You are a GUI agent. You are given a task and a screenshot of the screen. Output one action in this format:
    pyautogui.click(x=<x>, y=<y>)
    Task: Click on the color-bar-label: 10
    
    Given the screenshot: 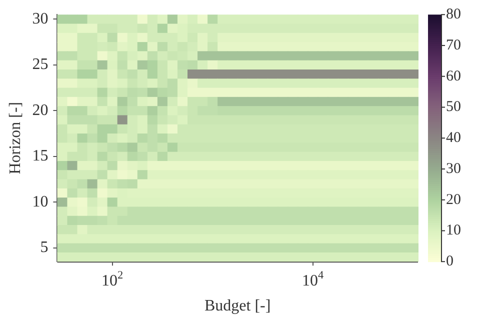 What is the action you would take?
    pyautogui.click(x=453, y=230)
    